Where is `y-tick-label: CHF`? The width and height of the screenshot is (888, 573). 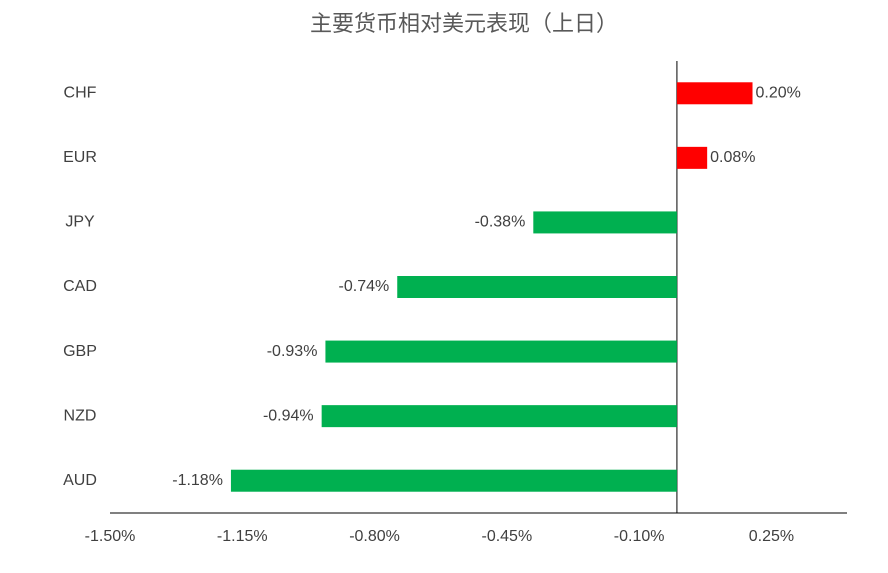
y-tick-label: CHF is located at coordinates (80, 93).